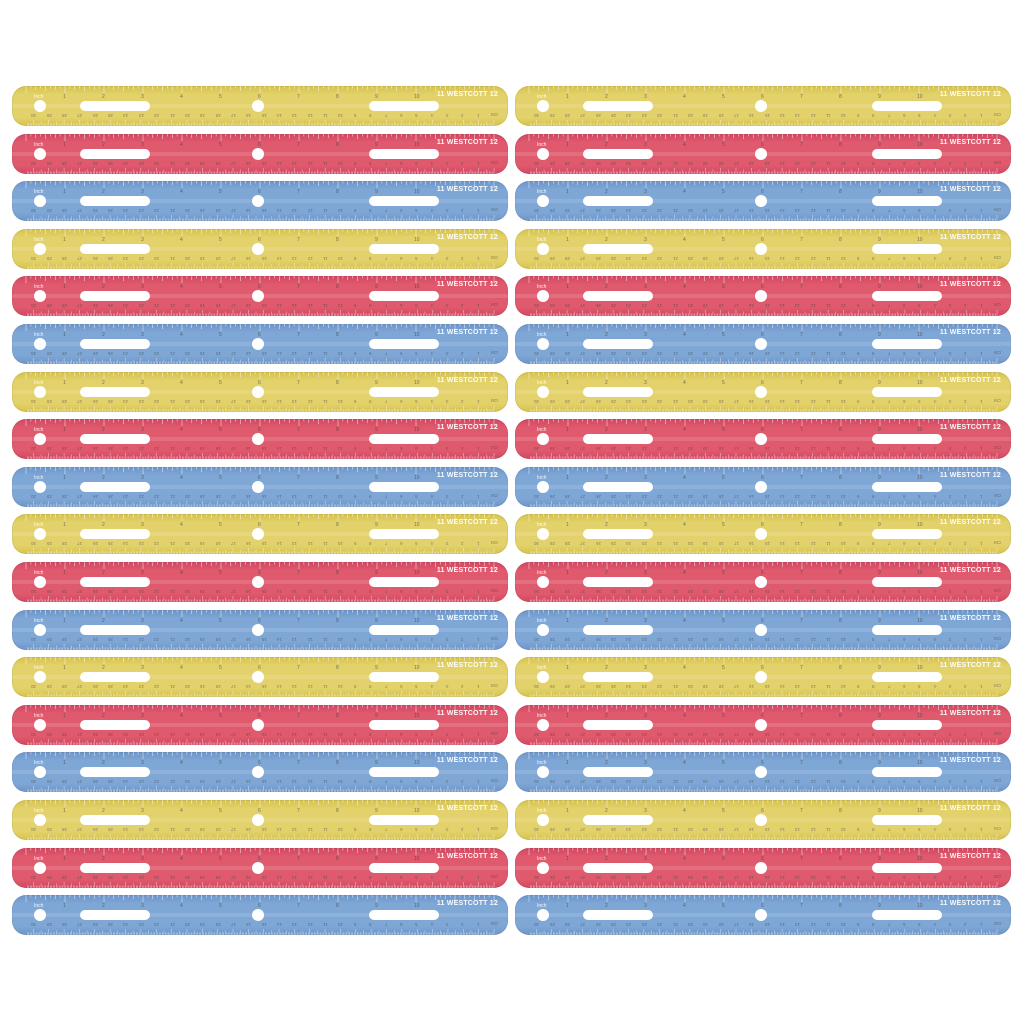 The height and width of the screenshot is (1024, 1024). What do you see at coordinates (467, 475) in the screenshot?
I see `brand-name: WESTCOTT` at bounding box center [467, 475].